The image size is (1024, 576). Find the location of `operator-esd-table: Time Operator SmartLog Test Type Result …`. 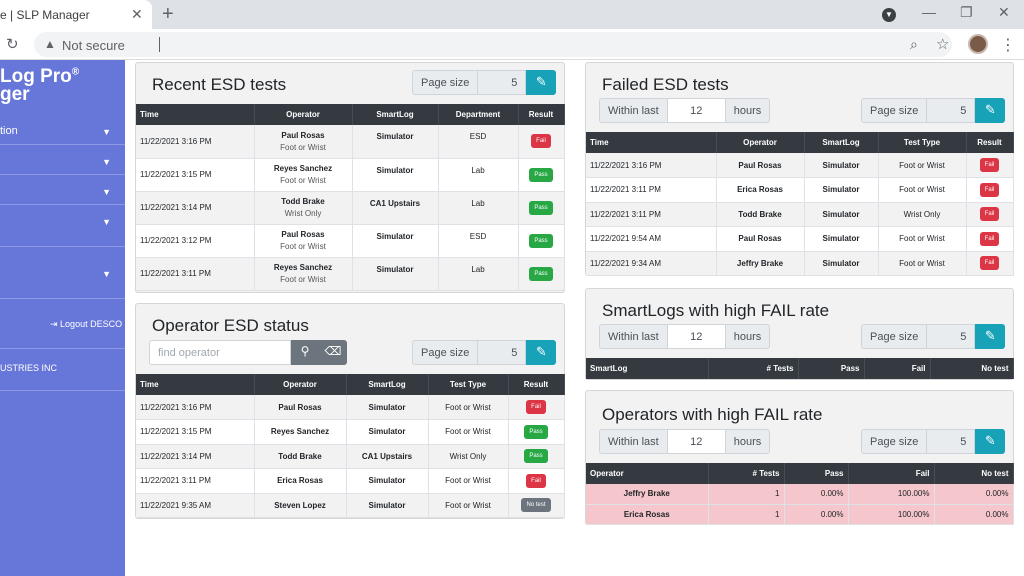

operator-esd-table: Time Operator SmartLog Test Type Result … is located at coordinates (350, 446).